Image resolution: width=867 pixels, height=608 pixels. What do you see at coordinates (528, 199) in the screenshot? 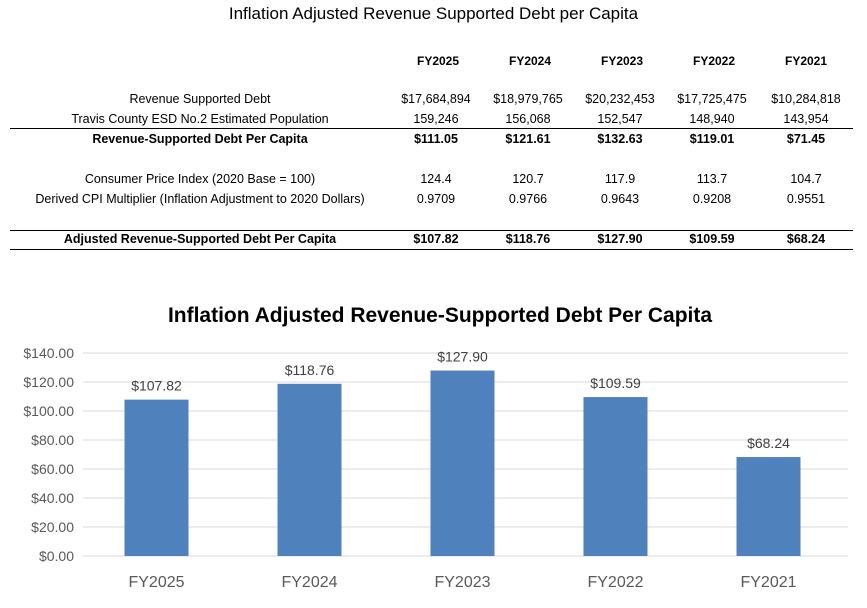
I see `table-cell: 0.9766` at bounding box center [528, 199].